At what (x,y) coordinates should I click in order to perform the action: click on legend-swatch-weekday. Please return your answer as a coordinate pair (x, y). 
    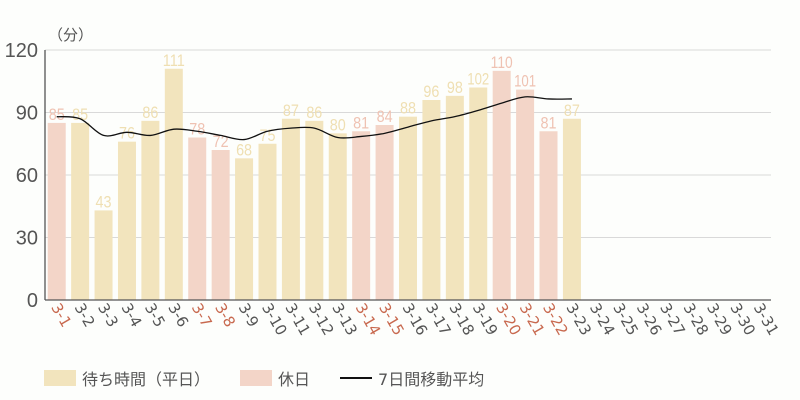
    Looking at the image, I should click on (60, 378).